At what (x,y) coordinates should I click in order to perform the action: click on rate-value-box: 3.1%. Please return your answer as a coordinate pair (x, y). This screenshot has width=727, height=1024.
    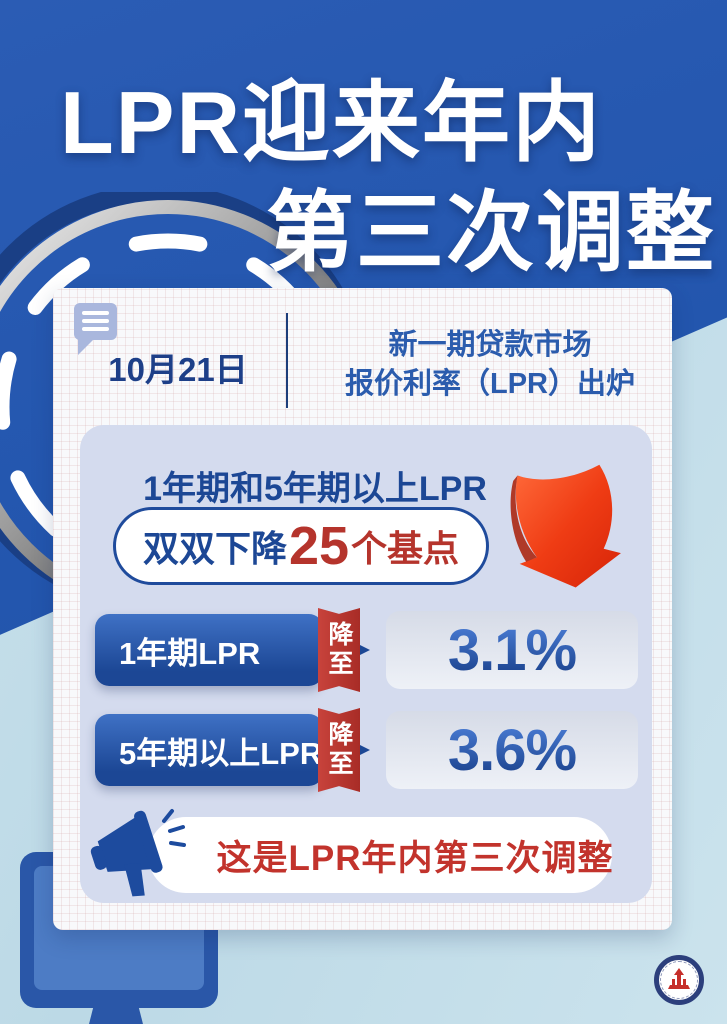
    Looking at the image, I should click on (512, 650).